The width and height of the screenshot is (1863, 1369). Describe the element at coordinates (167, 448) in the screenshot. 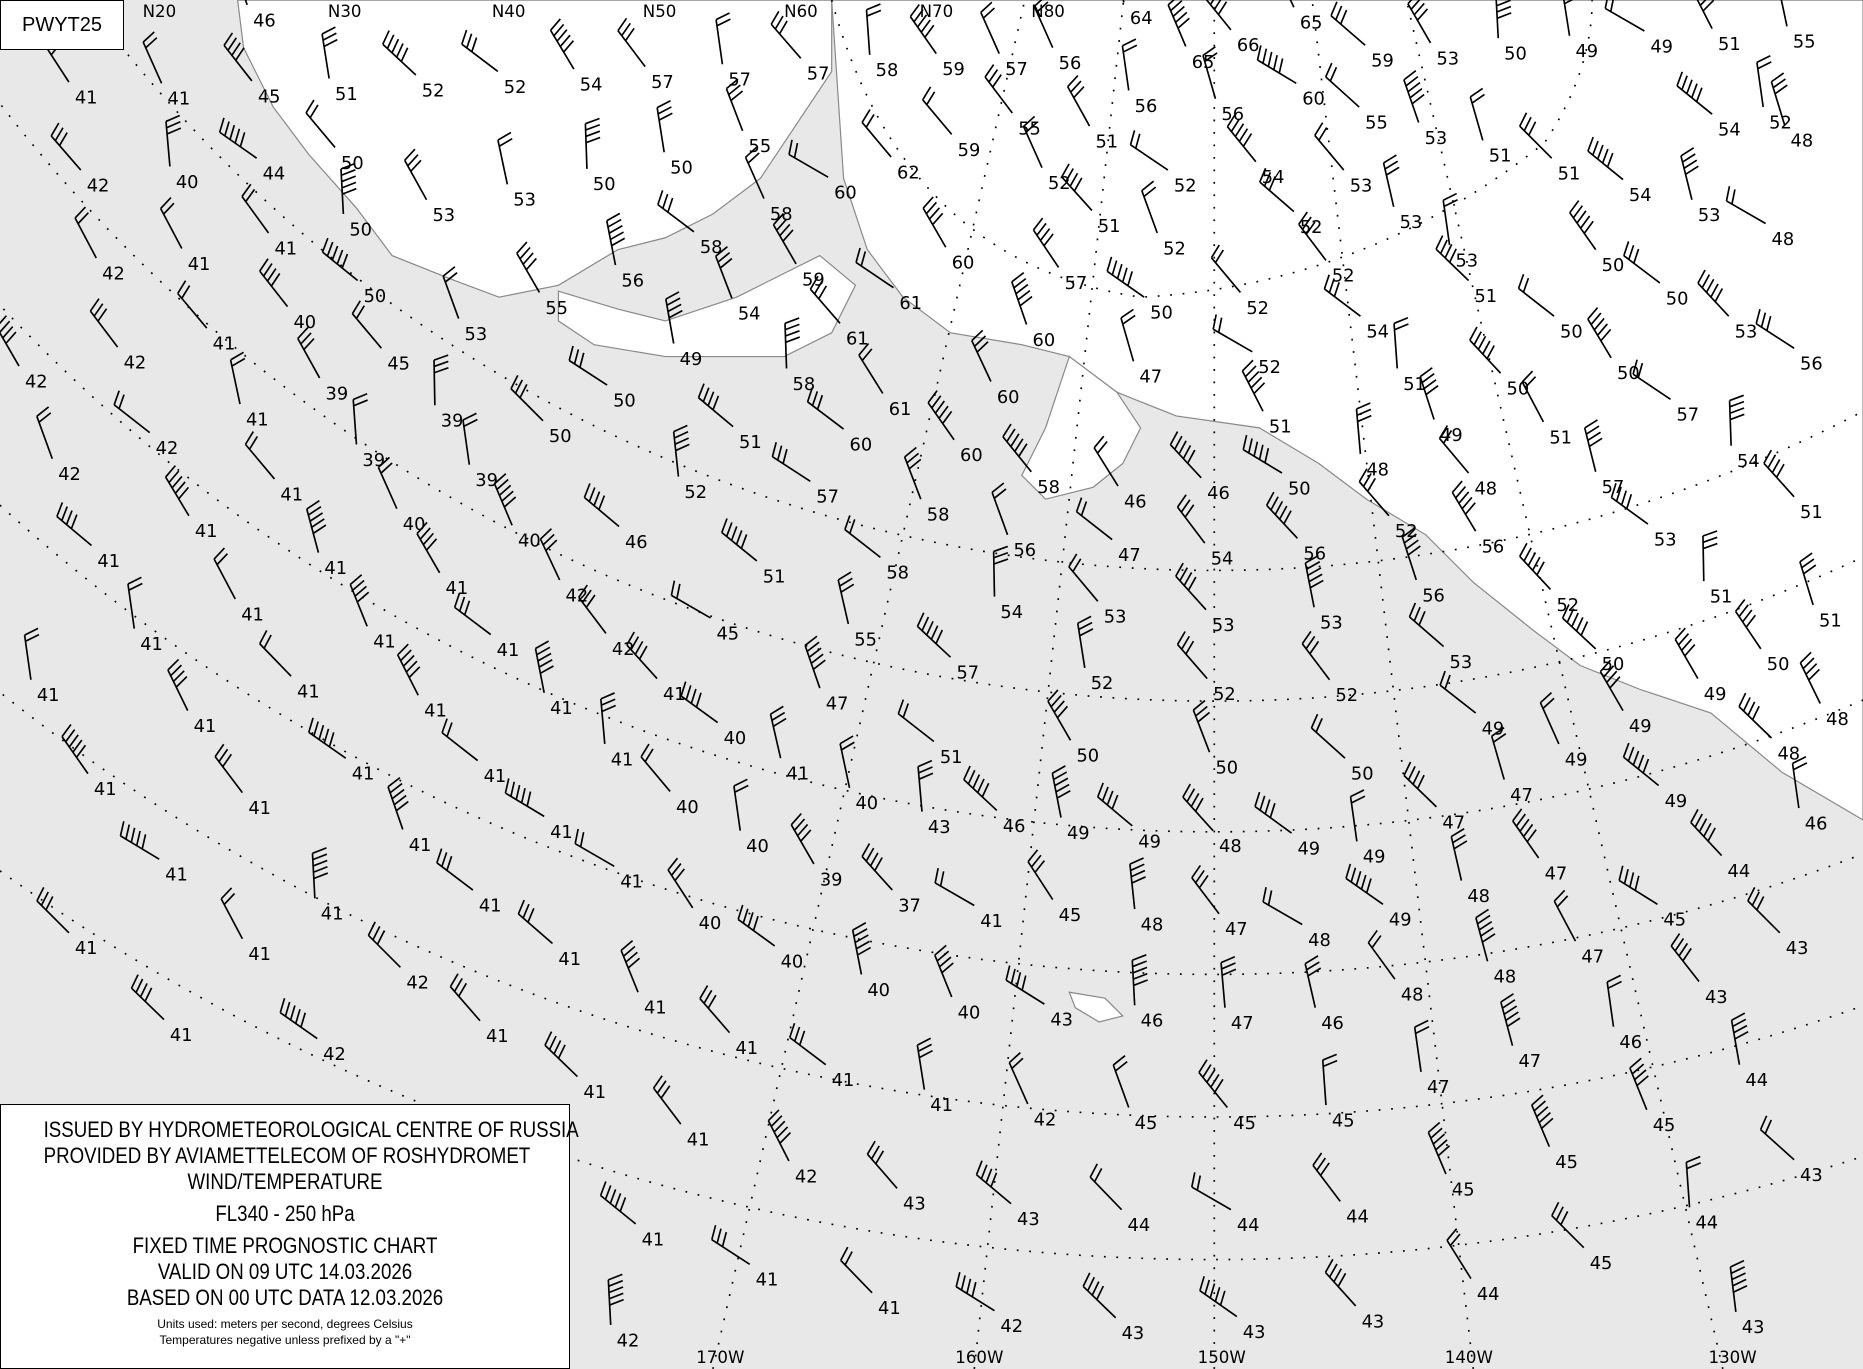

I see `temperature-label: 42` at that location.